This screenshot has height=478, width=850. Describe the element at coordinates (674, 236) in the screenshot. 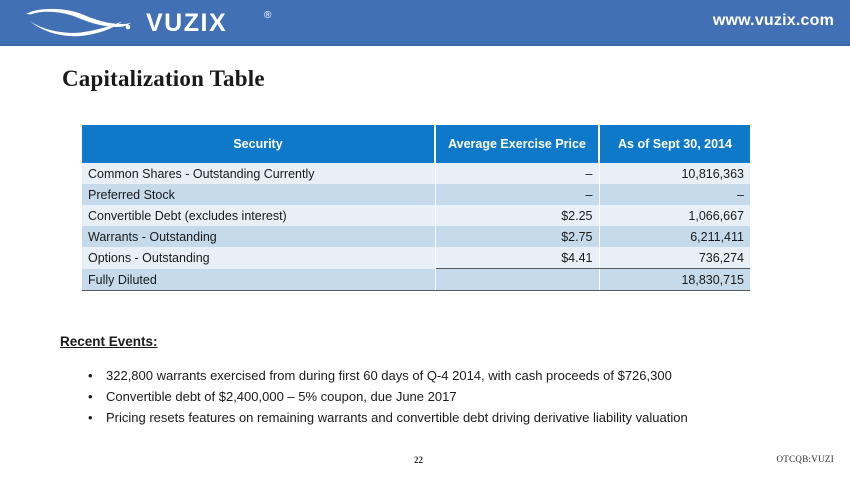

I see `cell-amount: 6,211,411` at that location.